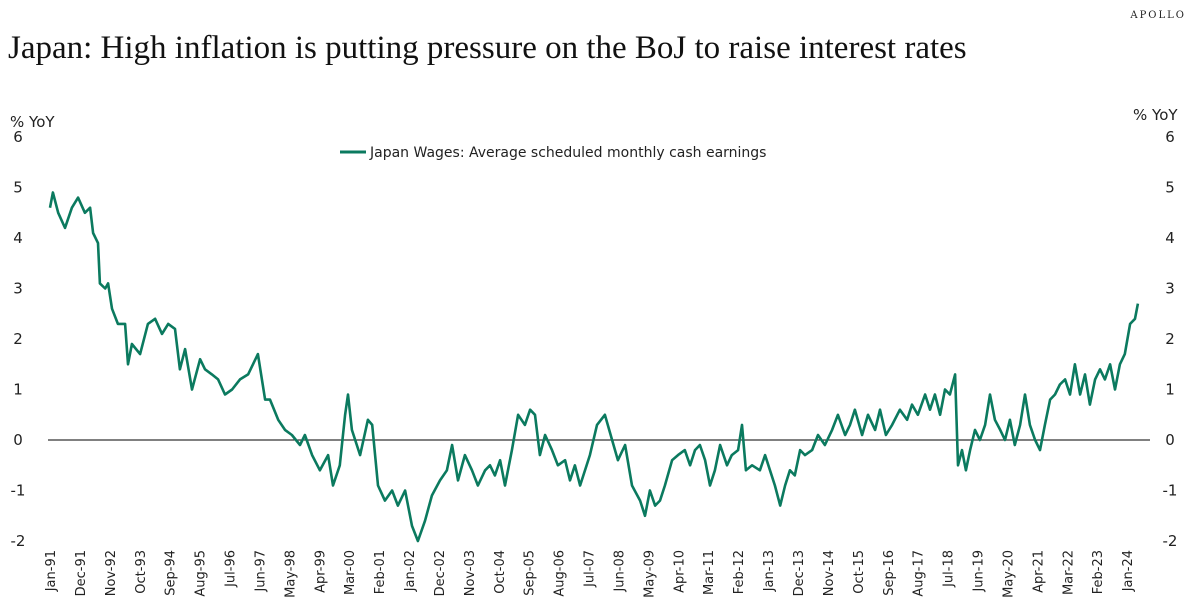  Describe the element at coordinates (201, 573) in the screenshot. I see `x-tick-label: Aug-95` at that location.